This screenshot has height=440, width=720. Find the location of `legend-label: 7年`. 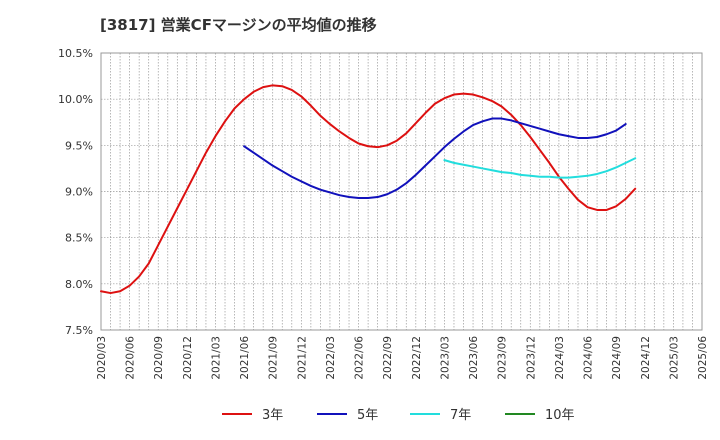

legend-label: 7年 is located at coordinates (460, 415).